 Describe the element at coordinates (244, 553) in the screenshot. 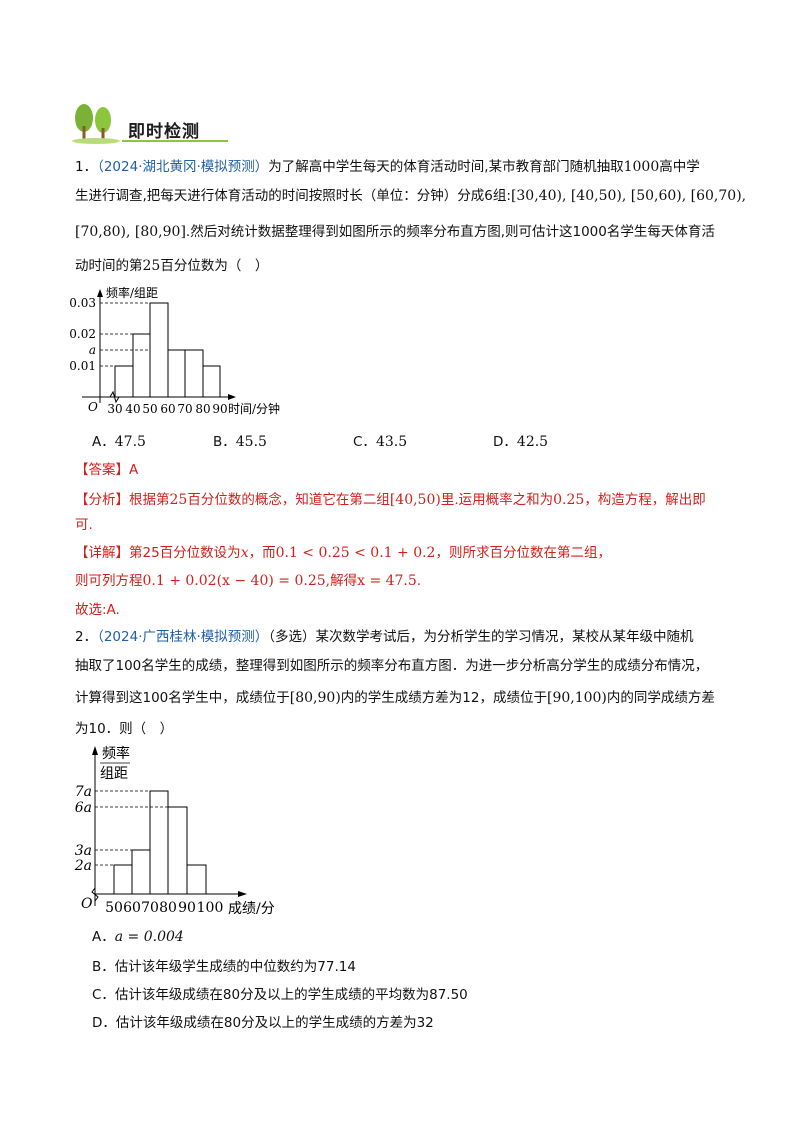

I see `detail-math: x` at that location.